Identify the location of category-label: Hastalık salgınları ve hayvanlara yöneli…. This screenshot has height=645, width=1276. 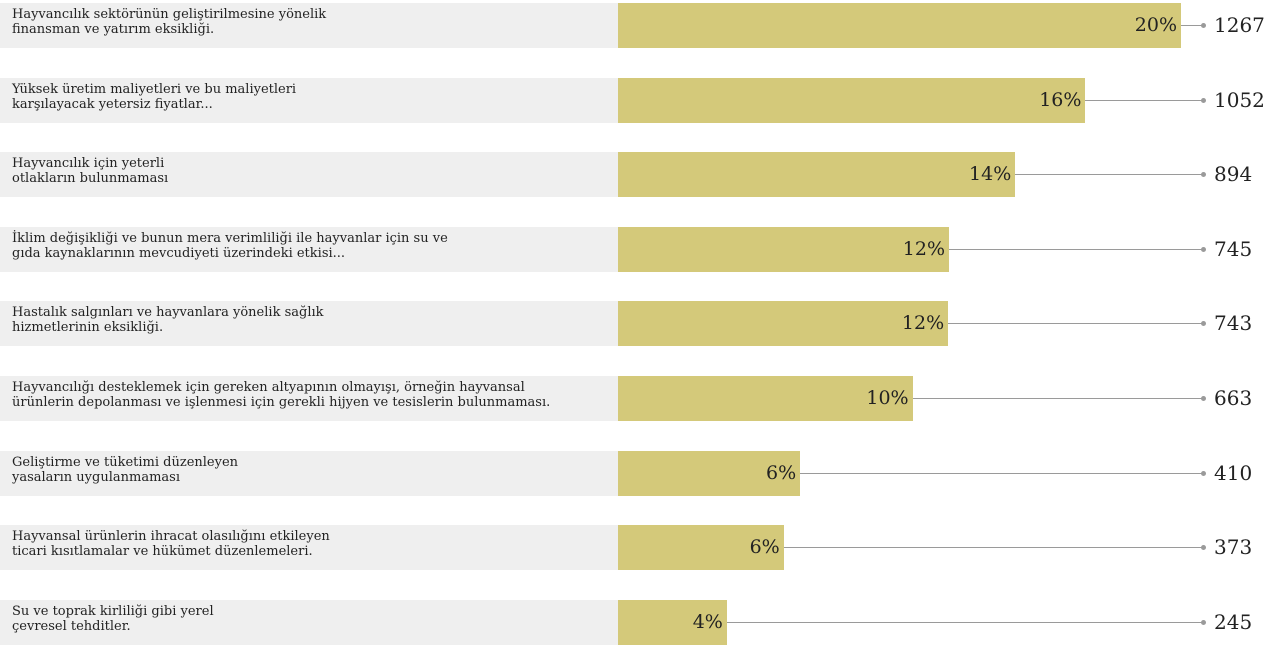
(168, 320).